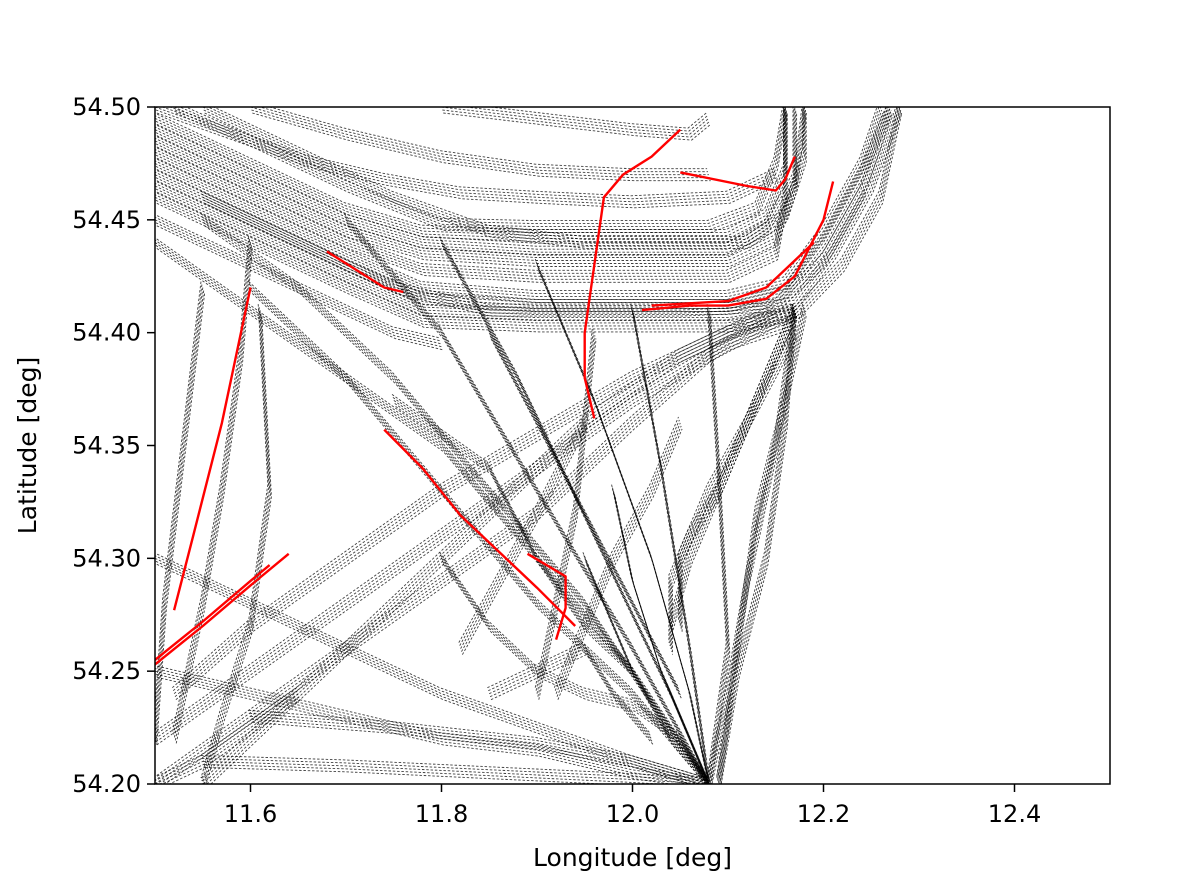 This screenshot has width=1196, height=881. I want to click on x-tick-label: 12.0, so click(632, 814).